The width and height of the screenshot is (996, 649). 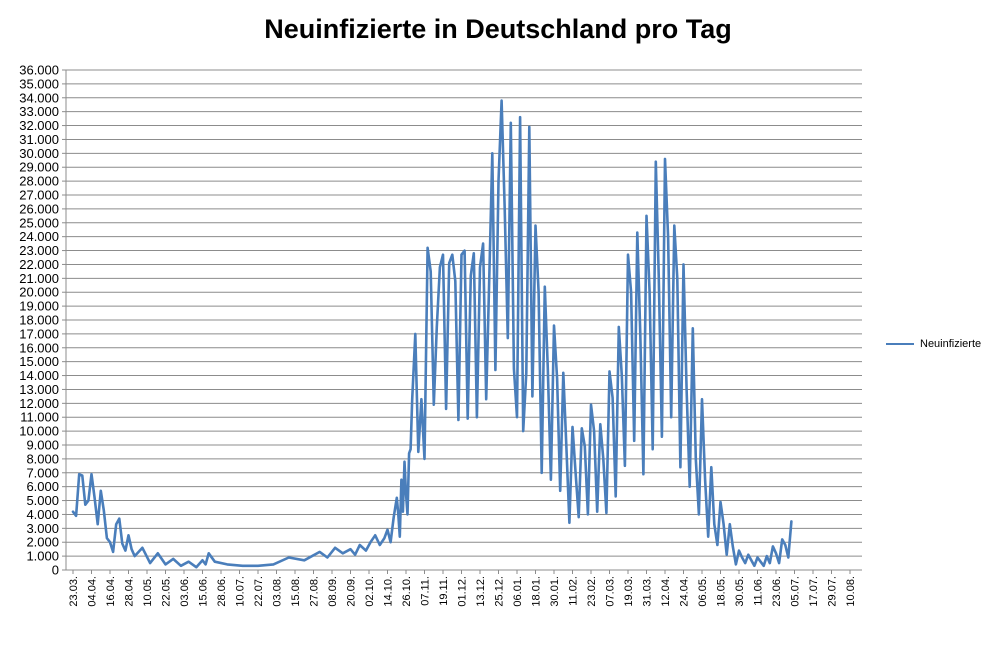 What do you see at coordinates (39, 361) in the screenshot?
I see `y-tick-label: 15.000` at bounding box center [39, 361].